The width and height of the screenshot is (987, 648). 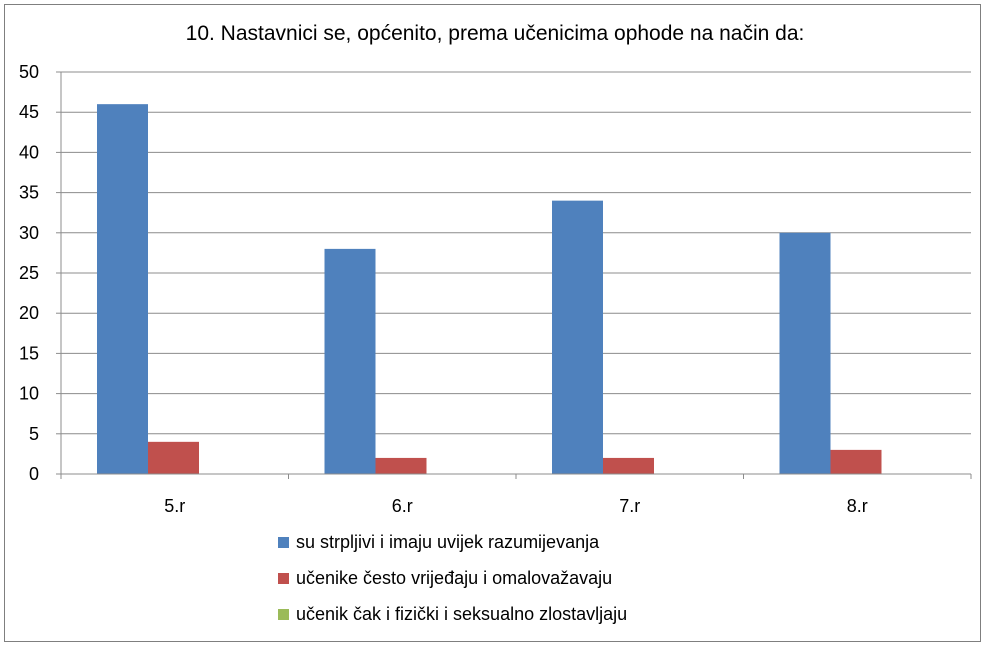 I want to click on bar-2-7.r, so click(x=628, y=465).